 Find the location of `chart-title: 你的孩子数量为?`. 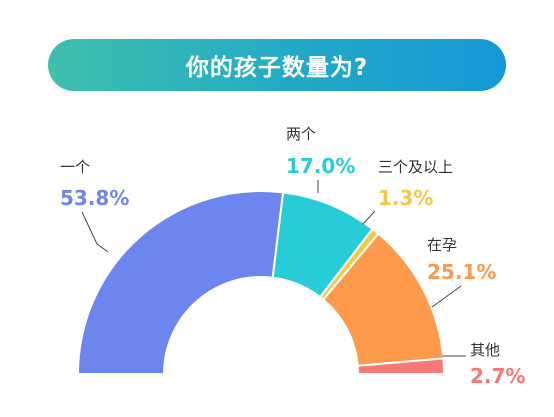

chart-title: 你的孩子数量为? is located at coordinates (277, 68).